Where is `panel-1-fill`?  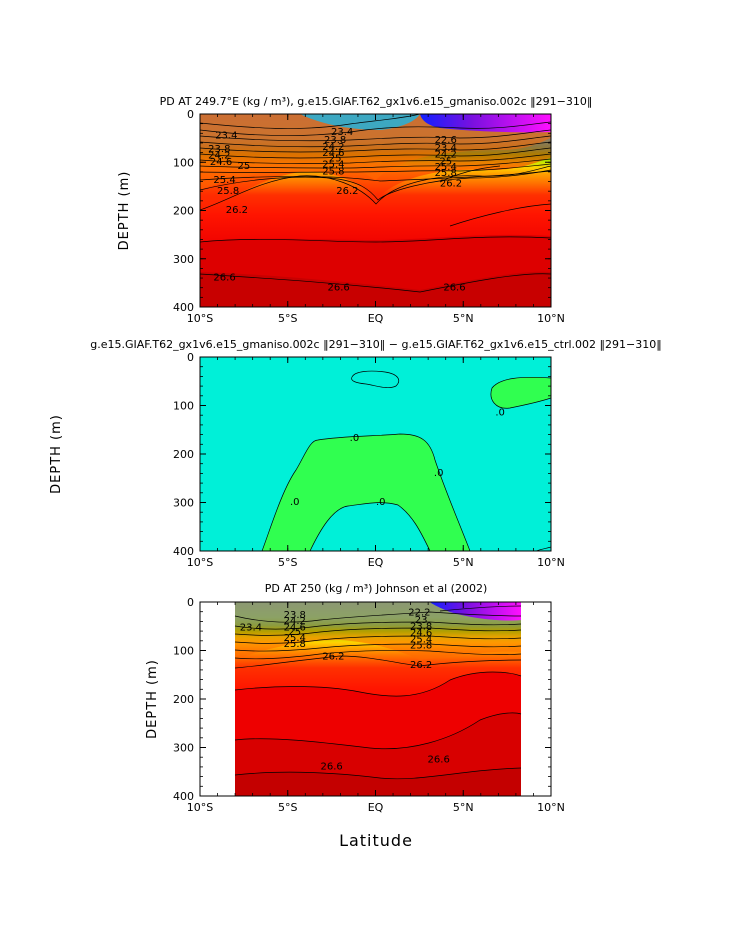
panel-1-fill is located at coordinates (375, 210).